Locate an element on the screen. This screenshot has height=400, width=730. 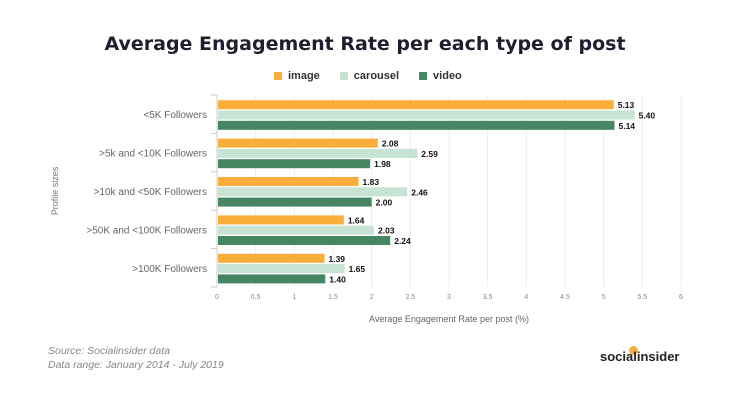
data-label: 2.03 is located at coordinates (386, 231).